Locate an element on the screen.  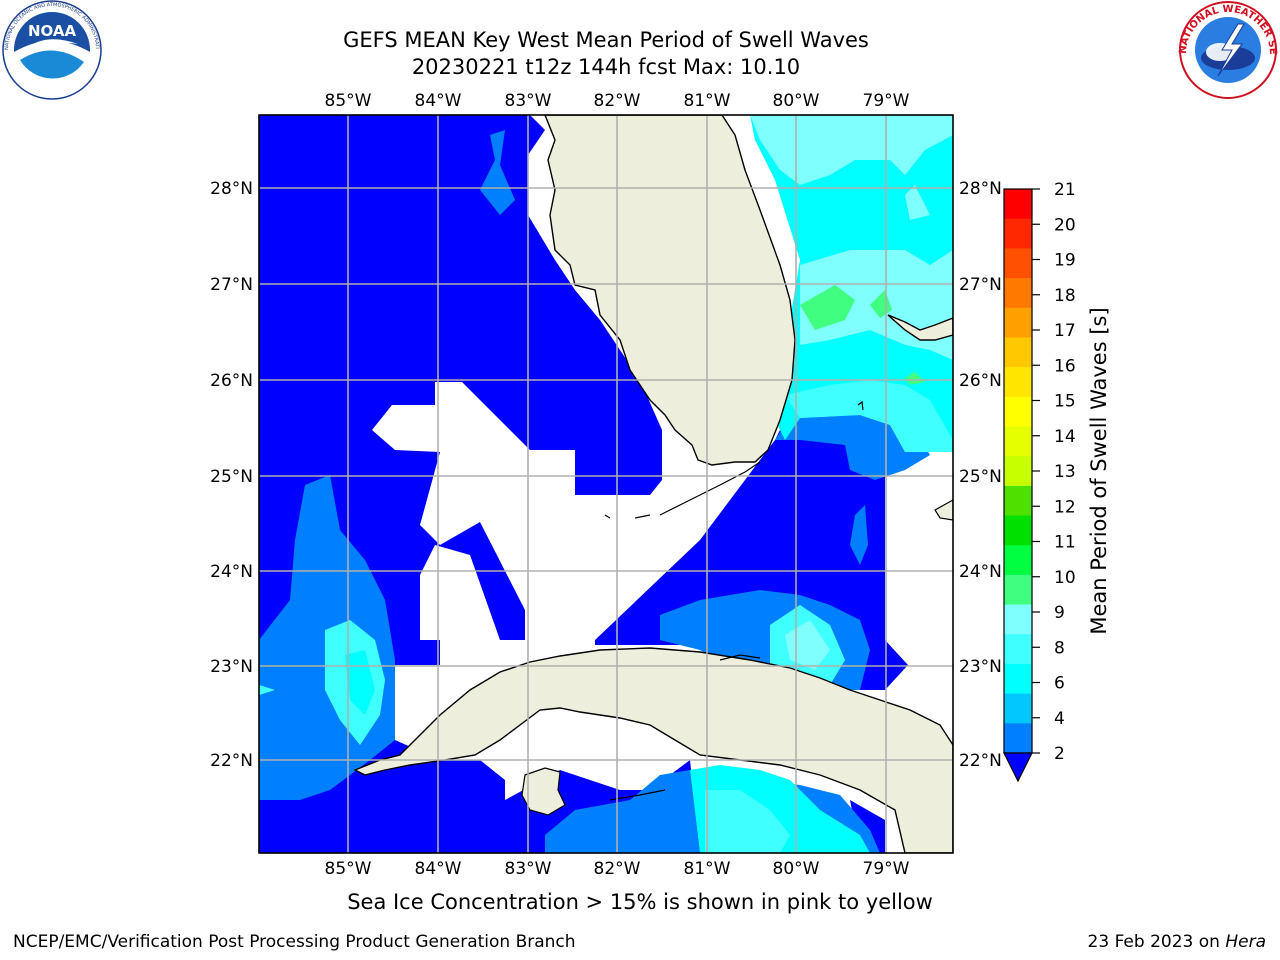
colorbar-tick-label: 6 is located at coordinates (1059, 684).